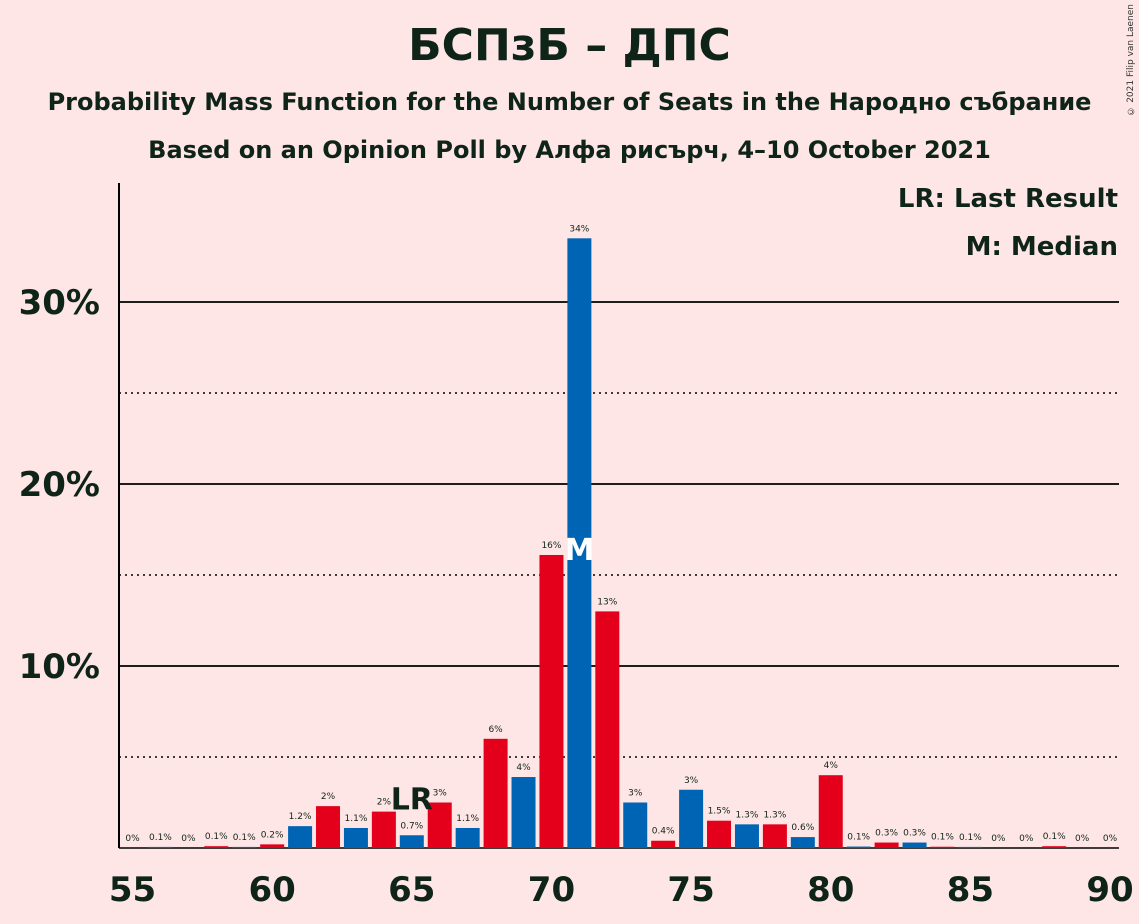  I want to click on bar-value-label: 0.4%, so click(663, 832).